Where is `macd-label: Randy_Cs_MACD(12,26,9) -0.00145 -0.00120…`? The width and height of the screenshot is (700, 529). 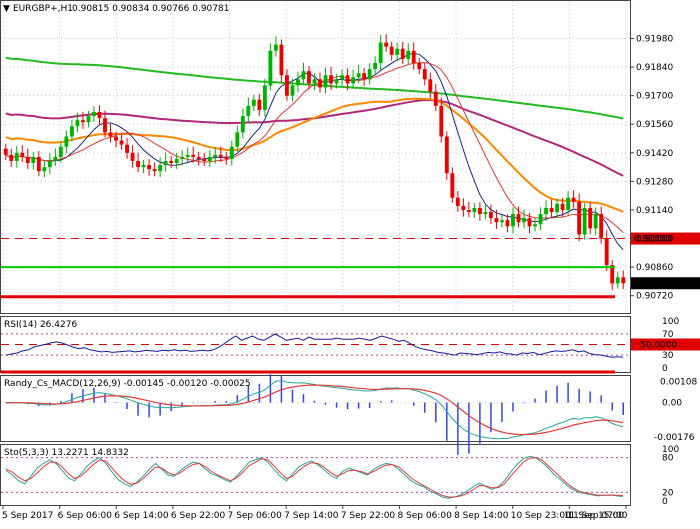 macd-label: Randy_Cs_MACD(12,26,9) -0.00145 -0.00120… is located at coordinates (127, 384).